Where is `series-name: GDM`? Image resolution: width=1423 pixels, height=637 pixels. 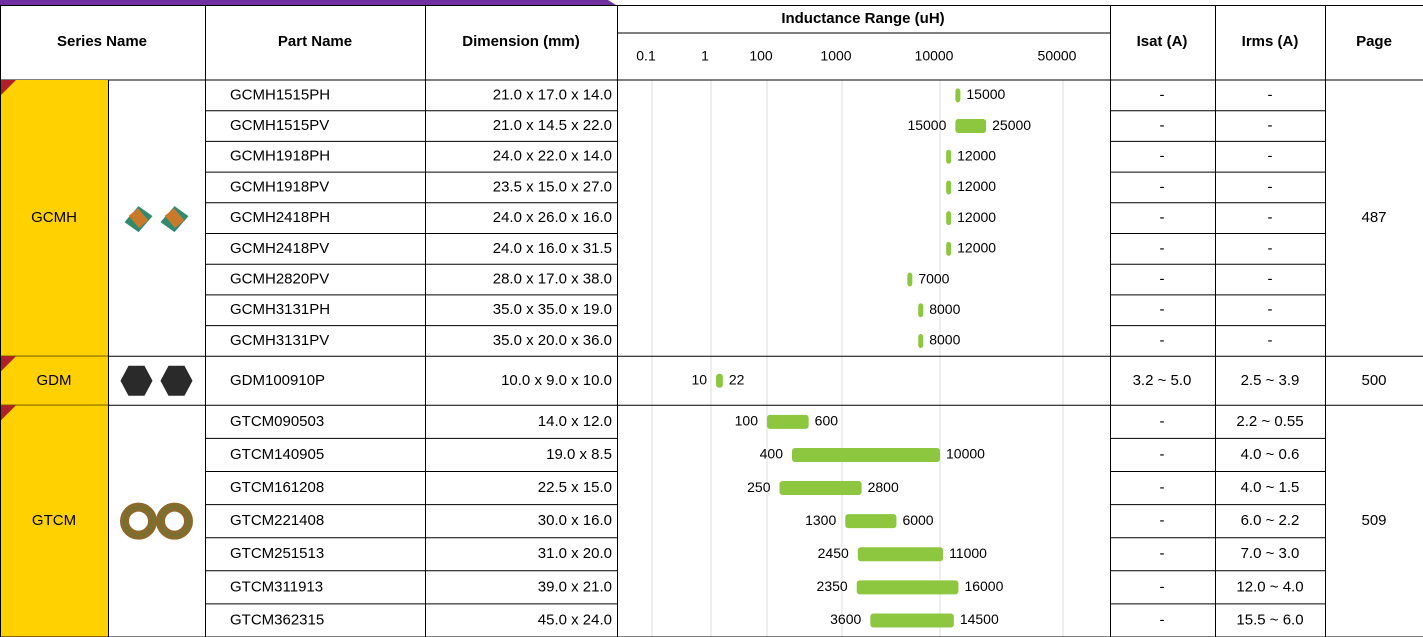 series-name: GDM is located at coordinates (54, 380).